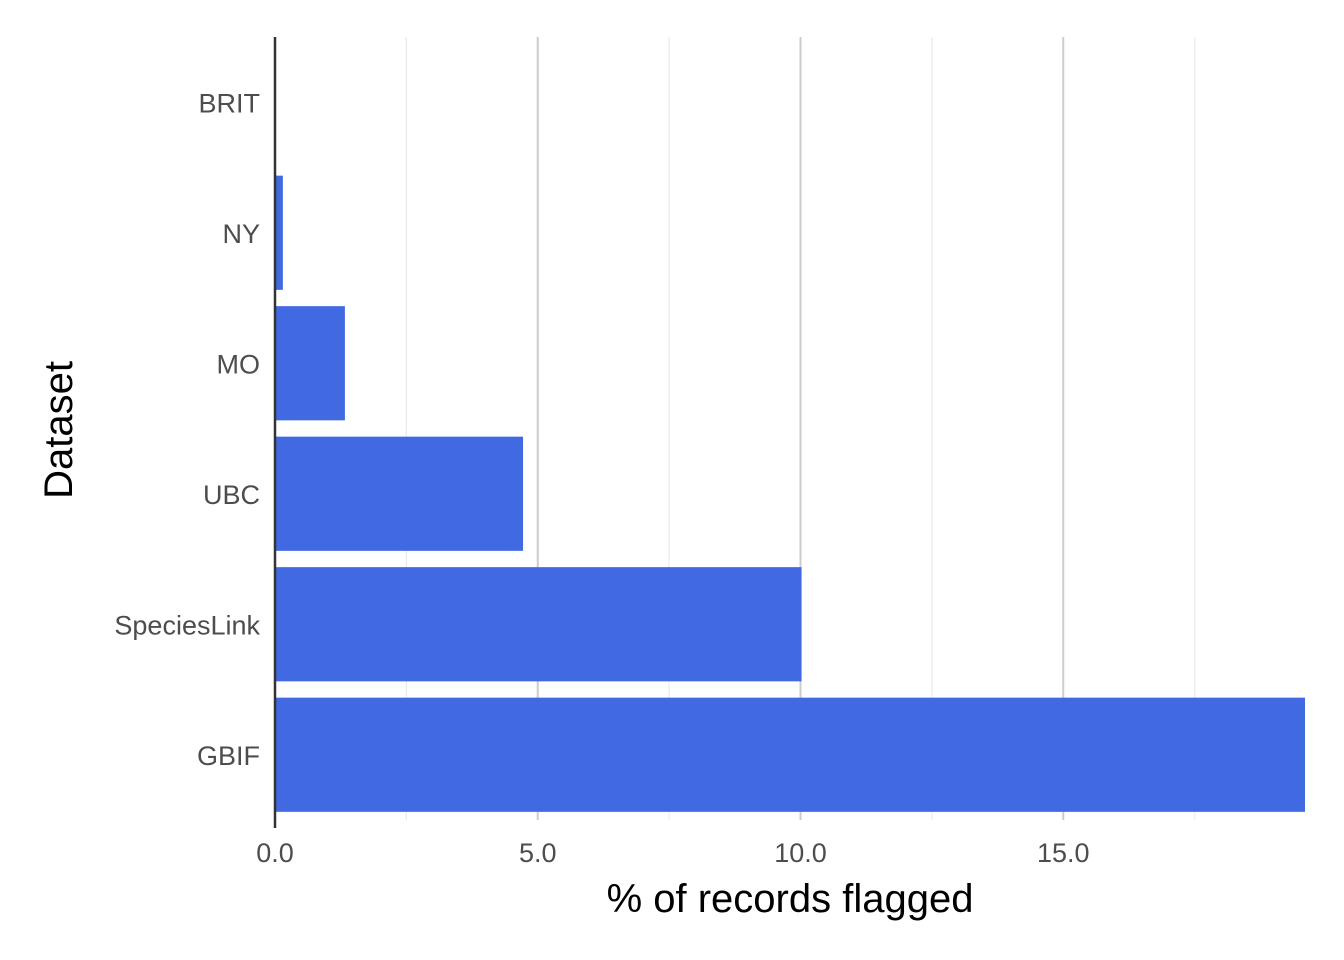 Image resolution: width=1344 pixels, height=960 pixels. Describe the element at coordinates (239, 364) in the screenshot. I see `y-tick-label: MO` at that location.